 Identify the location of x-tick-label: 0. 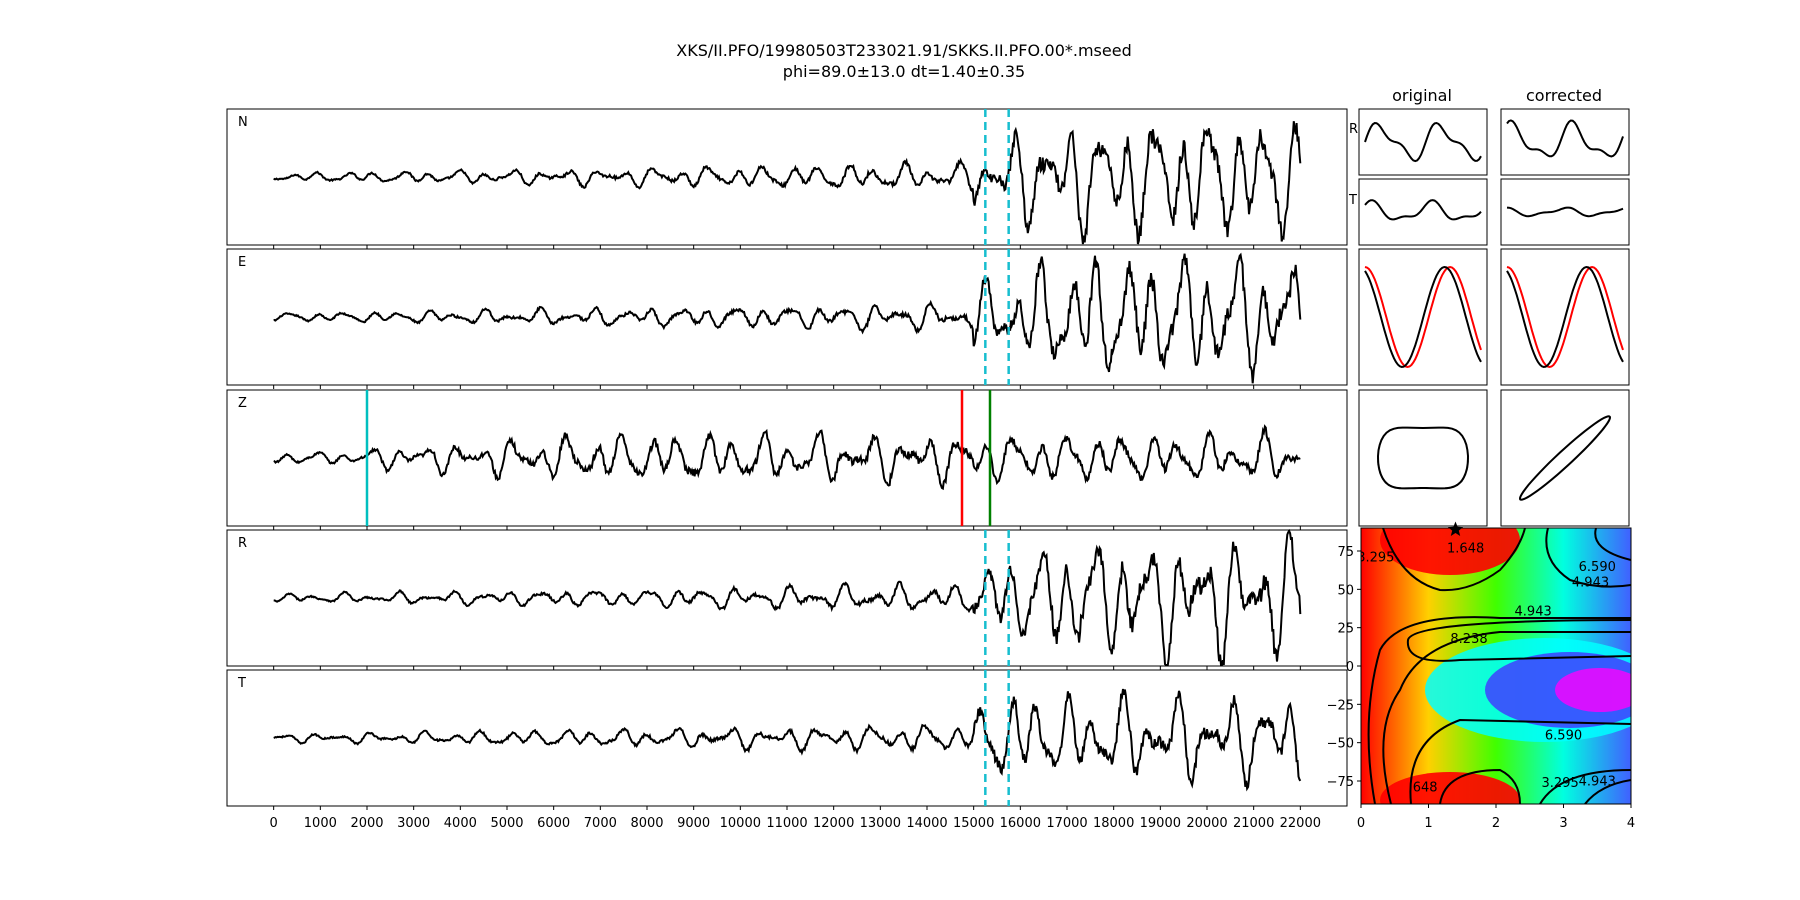
(274, 823).